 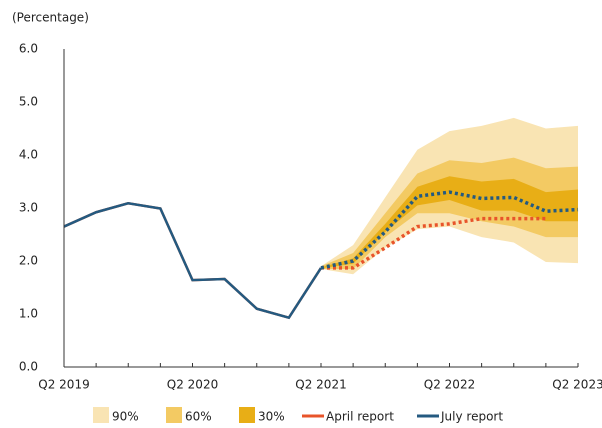 What do you see at coordinates (192, 385) in the screenshot?
I see `x-tick-label: Q2 2020` at bounding box center [192, 385].